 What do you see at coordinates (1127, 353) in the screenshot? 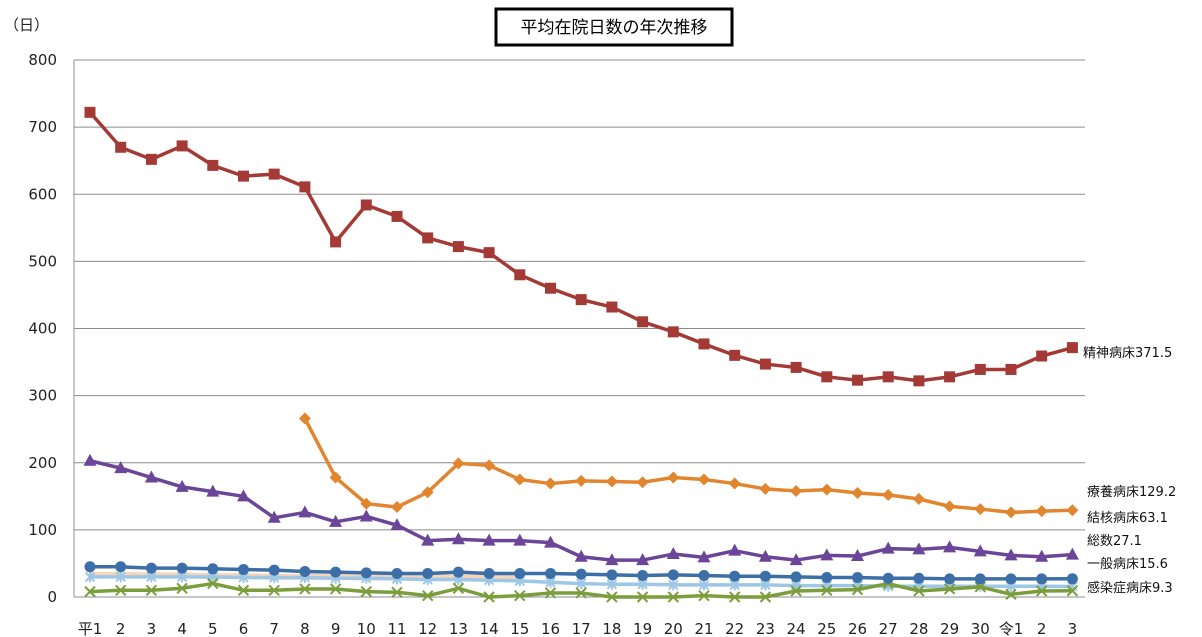
I see `series-end-label: 精神病床371.5` at bounding box center [1127, 353].